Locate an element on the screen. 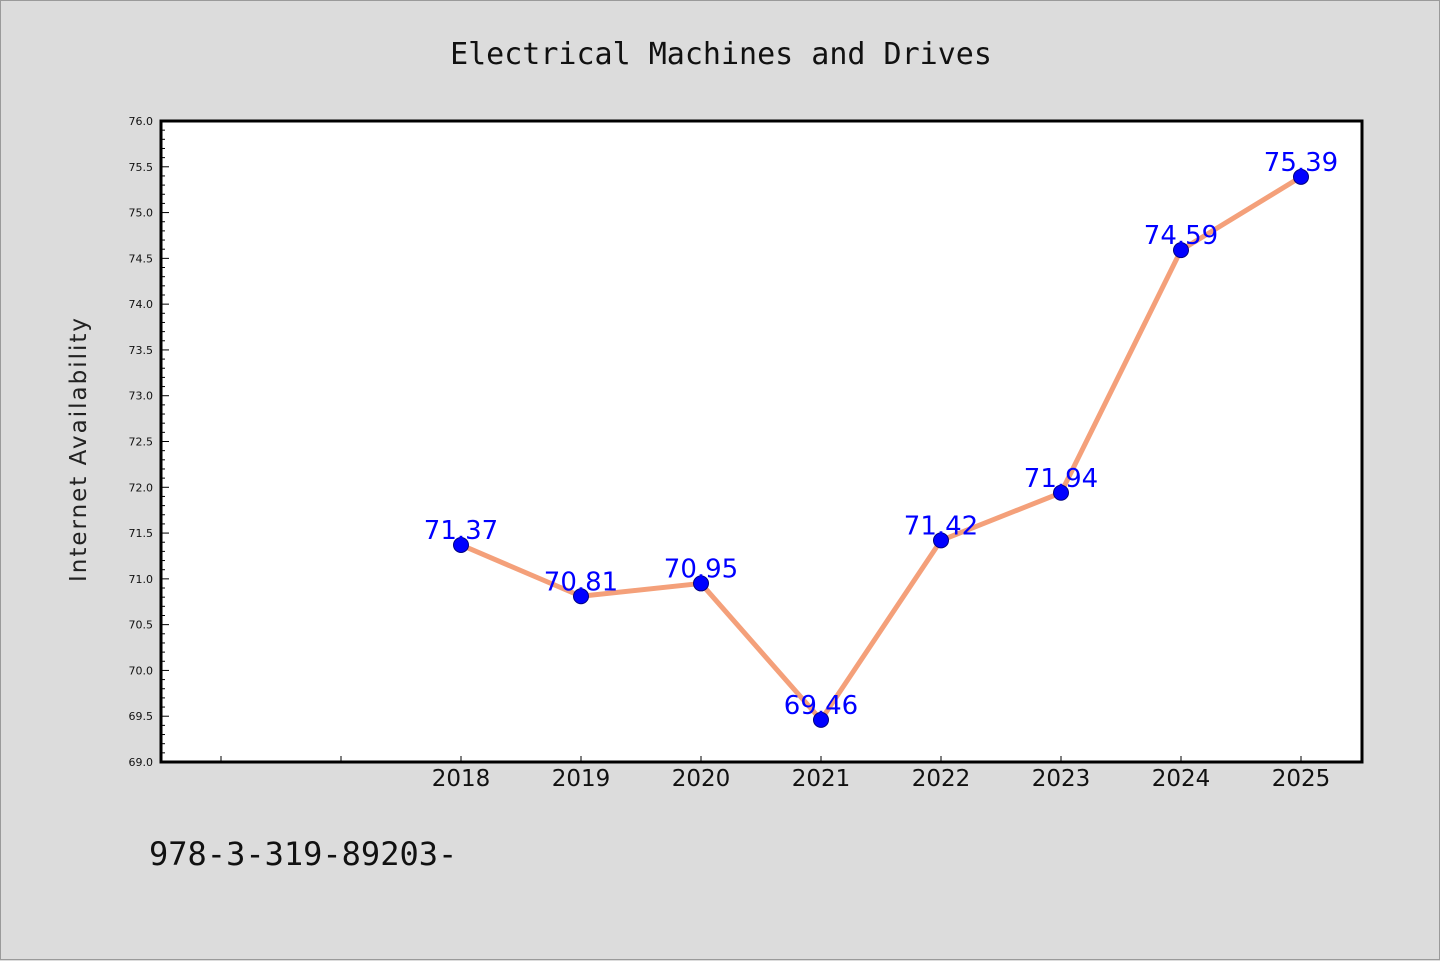 Image resolution: width=1440 pixels, height=961 pixels. y-tick-label: 69.5 is located at coordinates (141, 716).